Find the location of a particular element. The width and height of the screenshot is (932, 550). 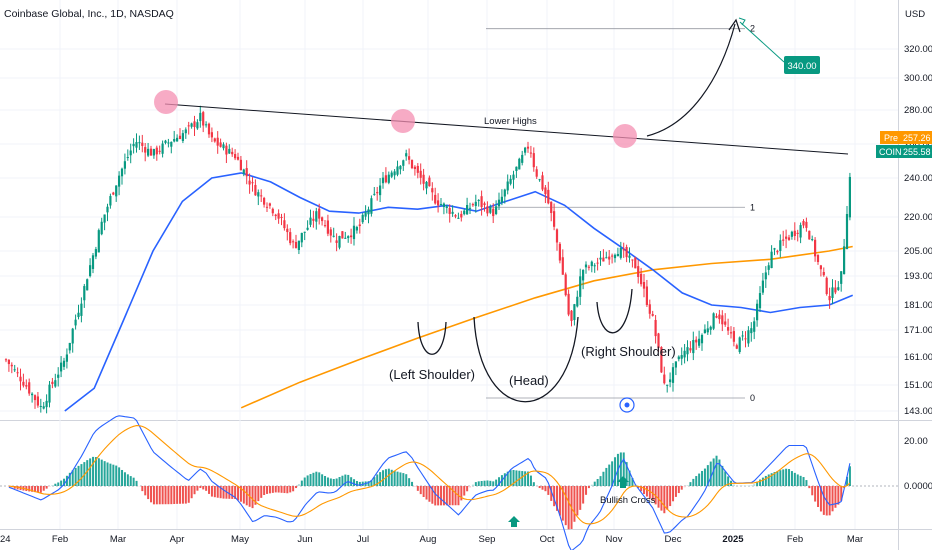

pre-tag is located at coordinates (906, 137).